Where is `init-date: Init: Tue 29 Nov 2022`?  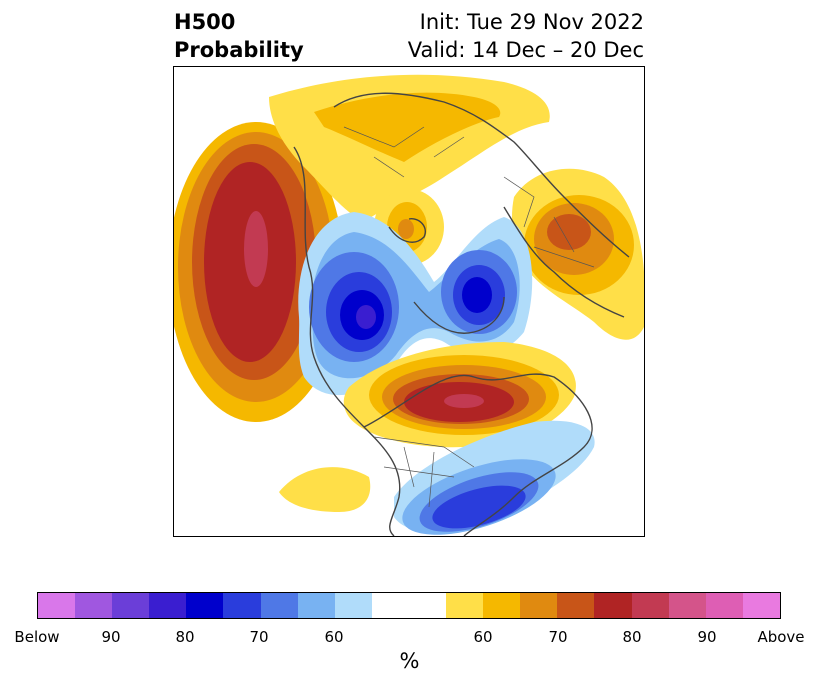 init-date: Init: Tue 29 Nov 2022 is located at coordinates (531, 22).